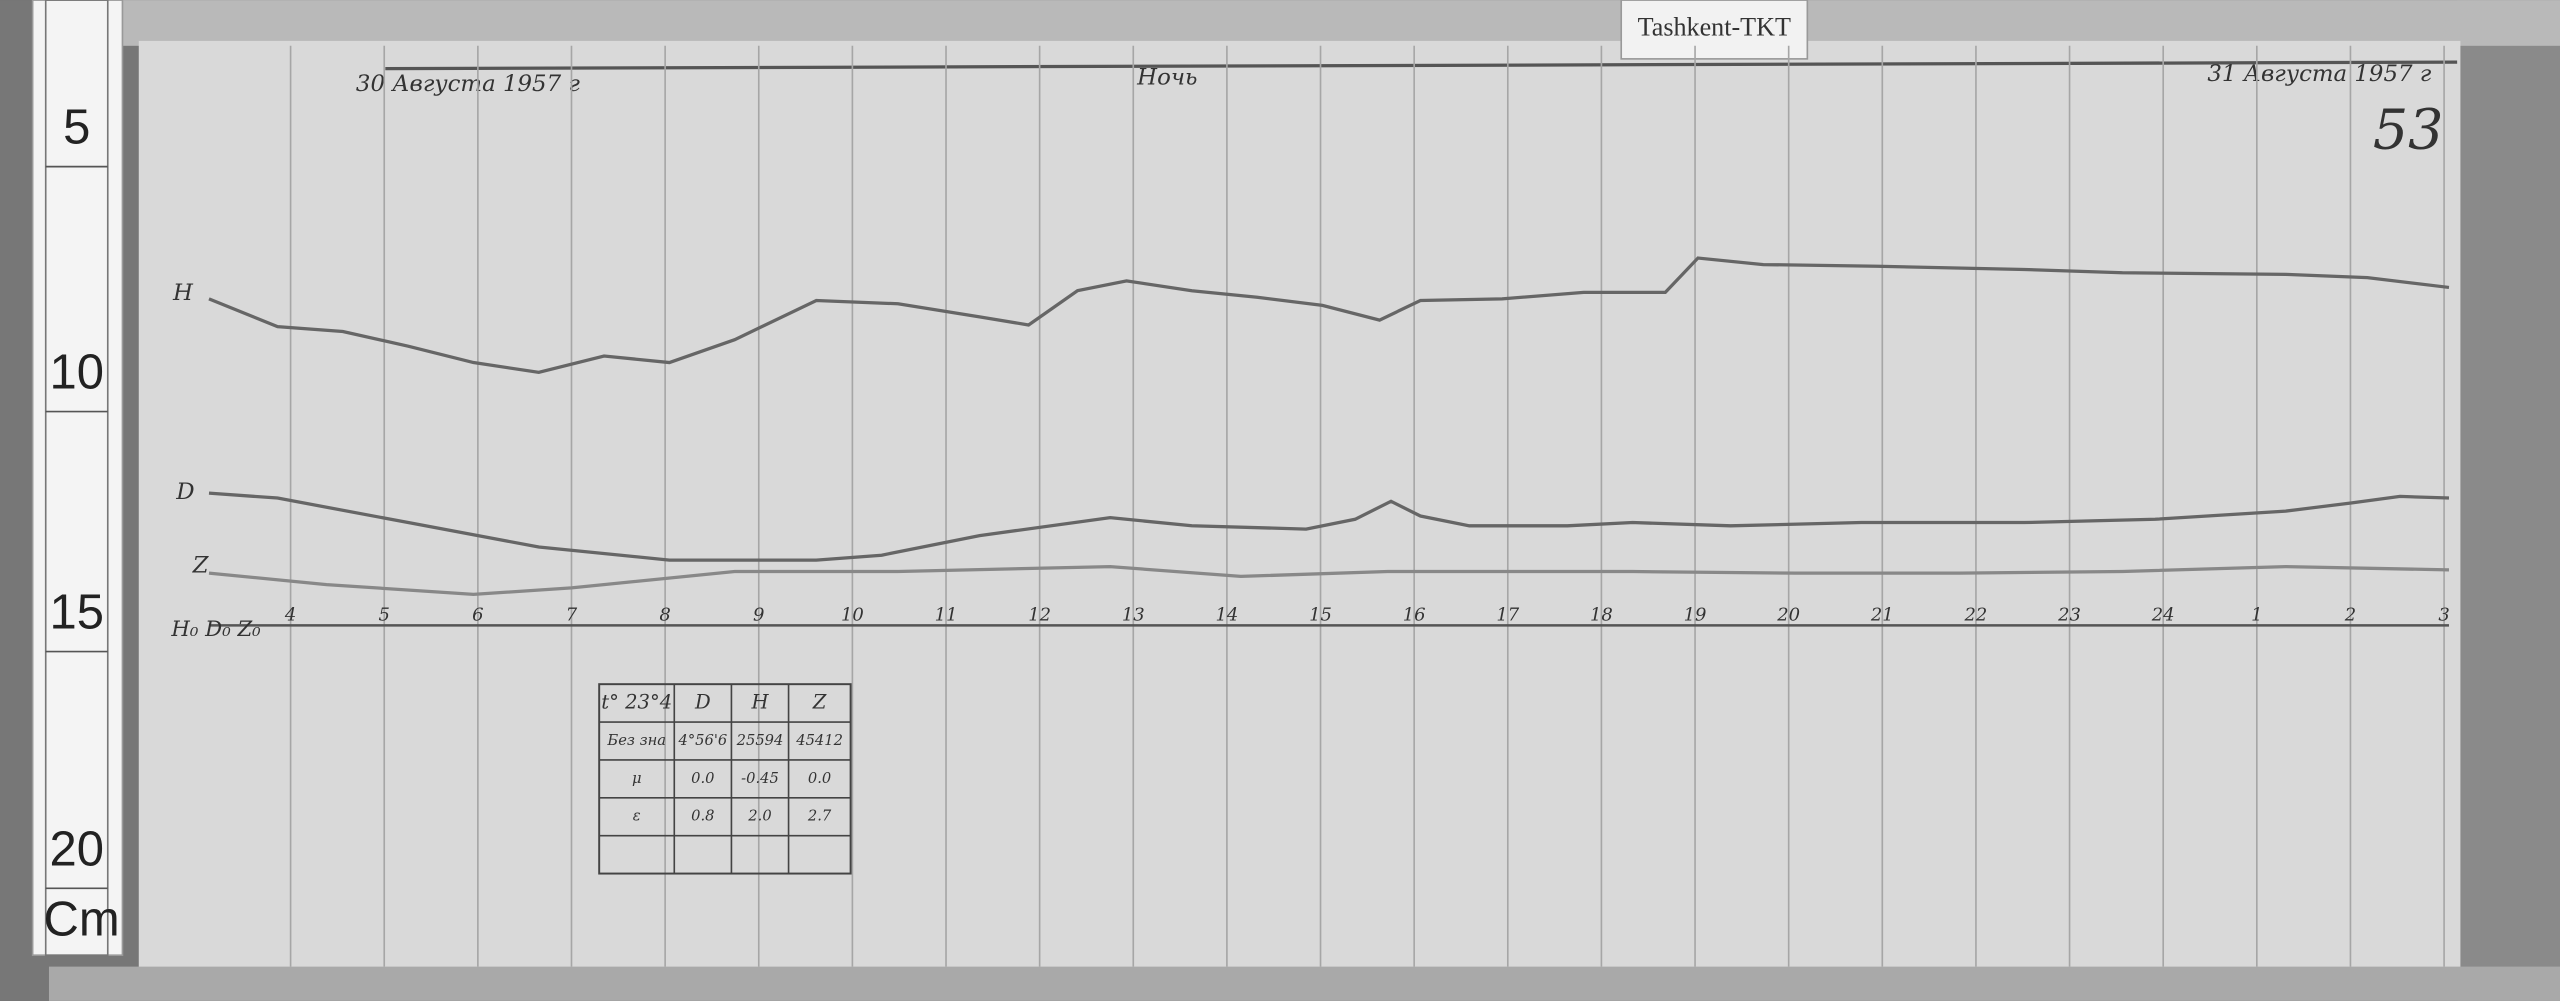 This screenshot has width=2560, height=1001. What do you see at coordinates (77, 613) in the screenshot?
I see `ruler-number: 15` at bounding box center [77, 613].